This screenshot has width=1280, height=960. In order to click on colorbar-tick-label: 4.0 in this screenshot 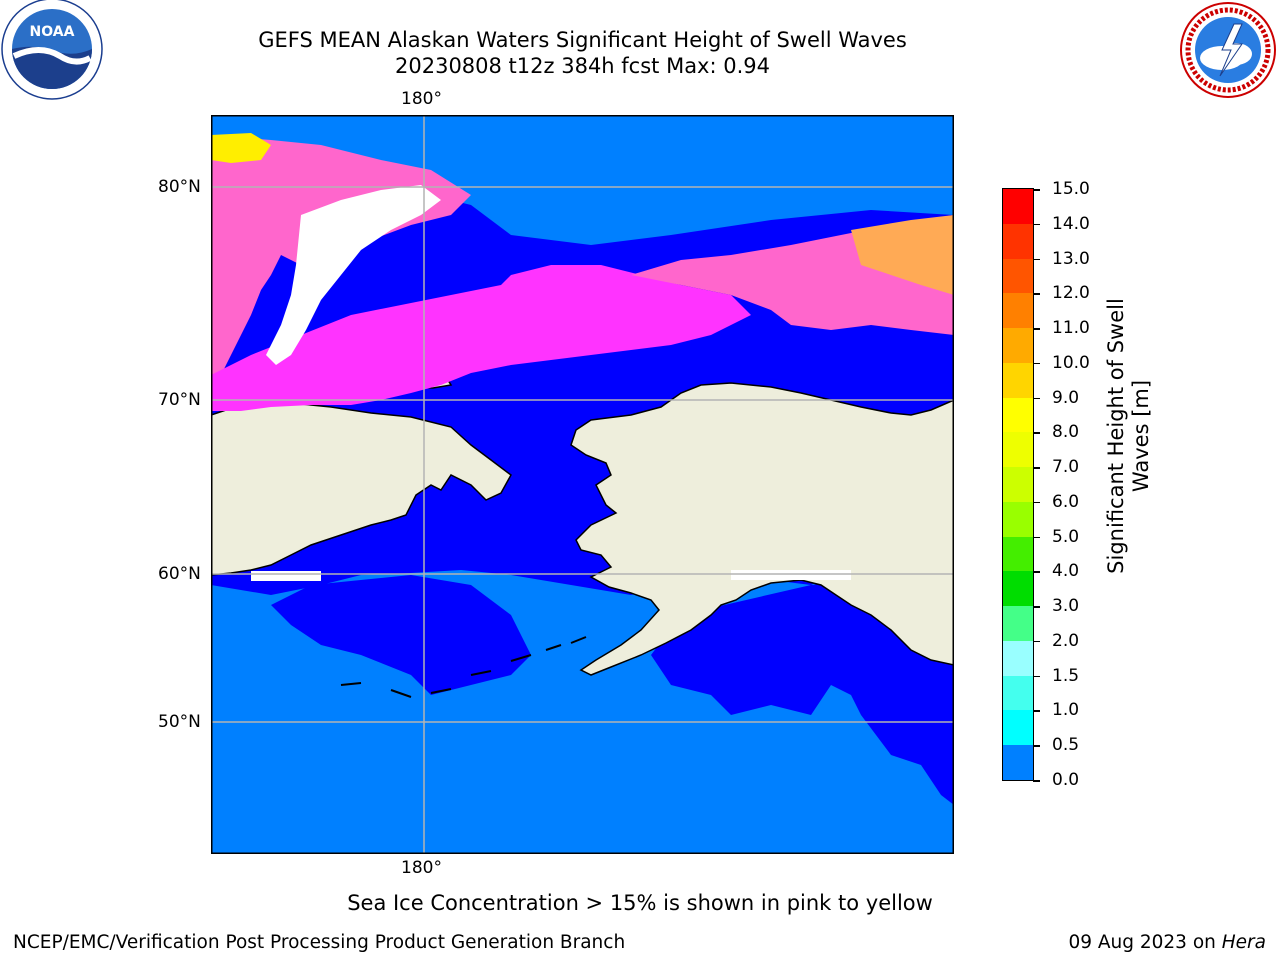, I will do `click(1066, 571)`.